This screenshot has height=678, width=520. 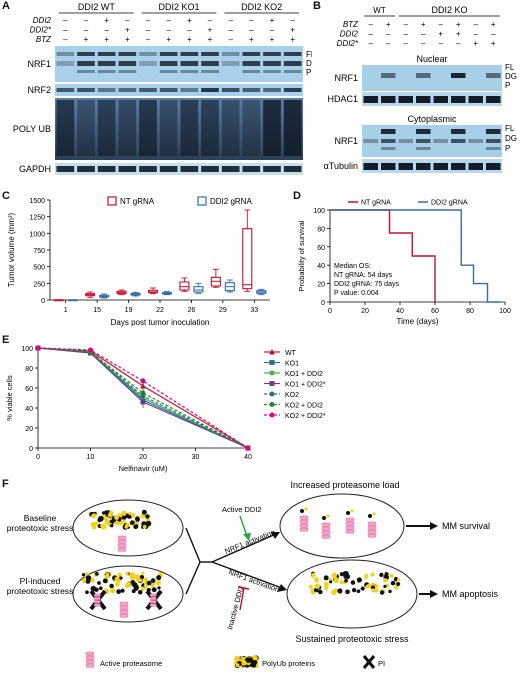 I want to click on band-label: DG, so click(x=309, y=63).